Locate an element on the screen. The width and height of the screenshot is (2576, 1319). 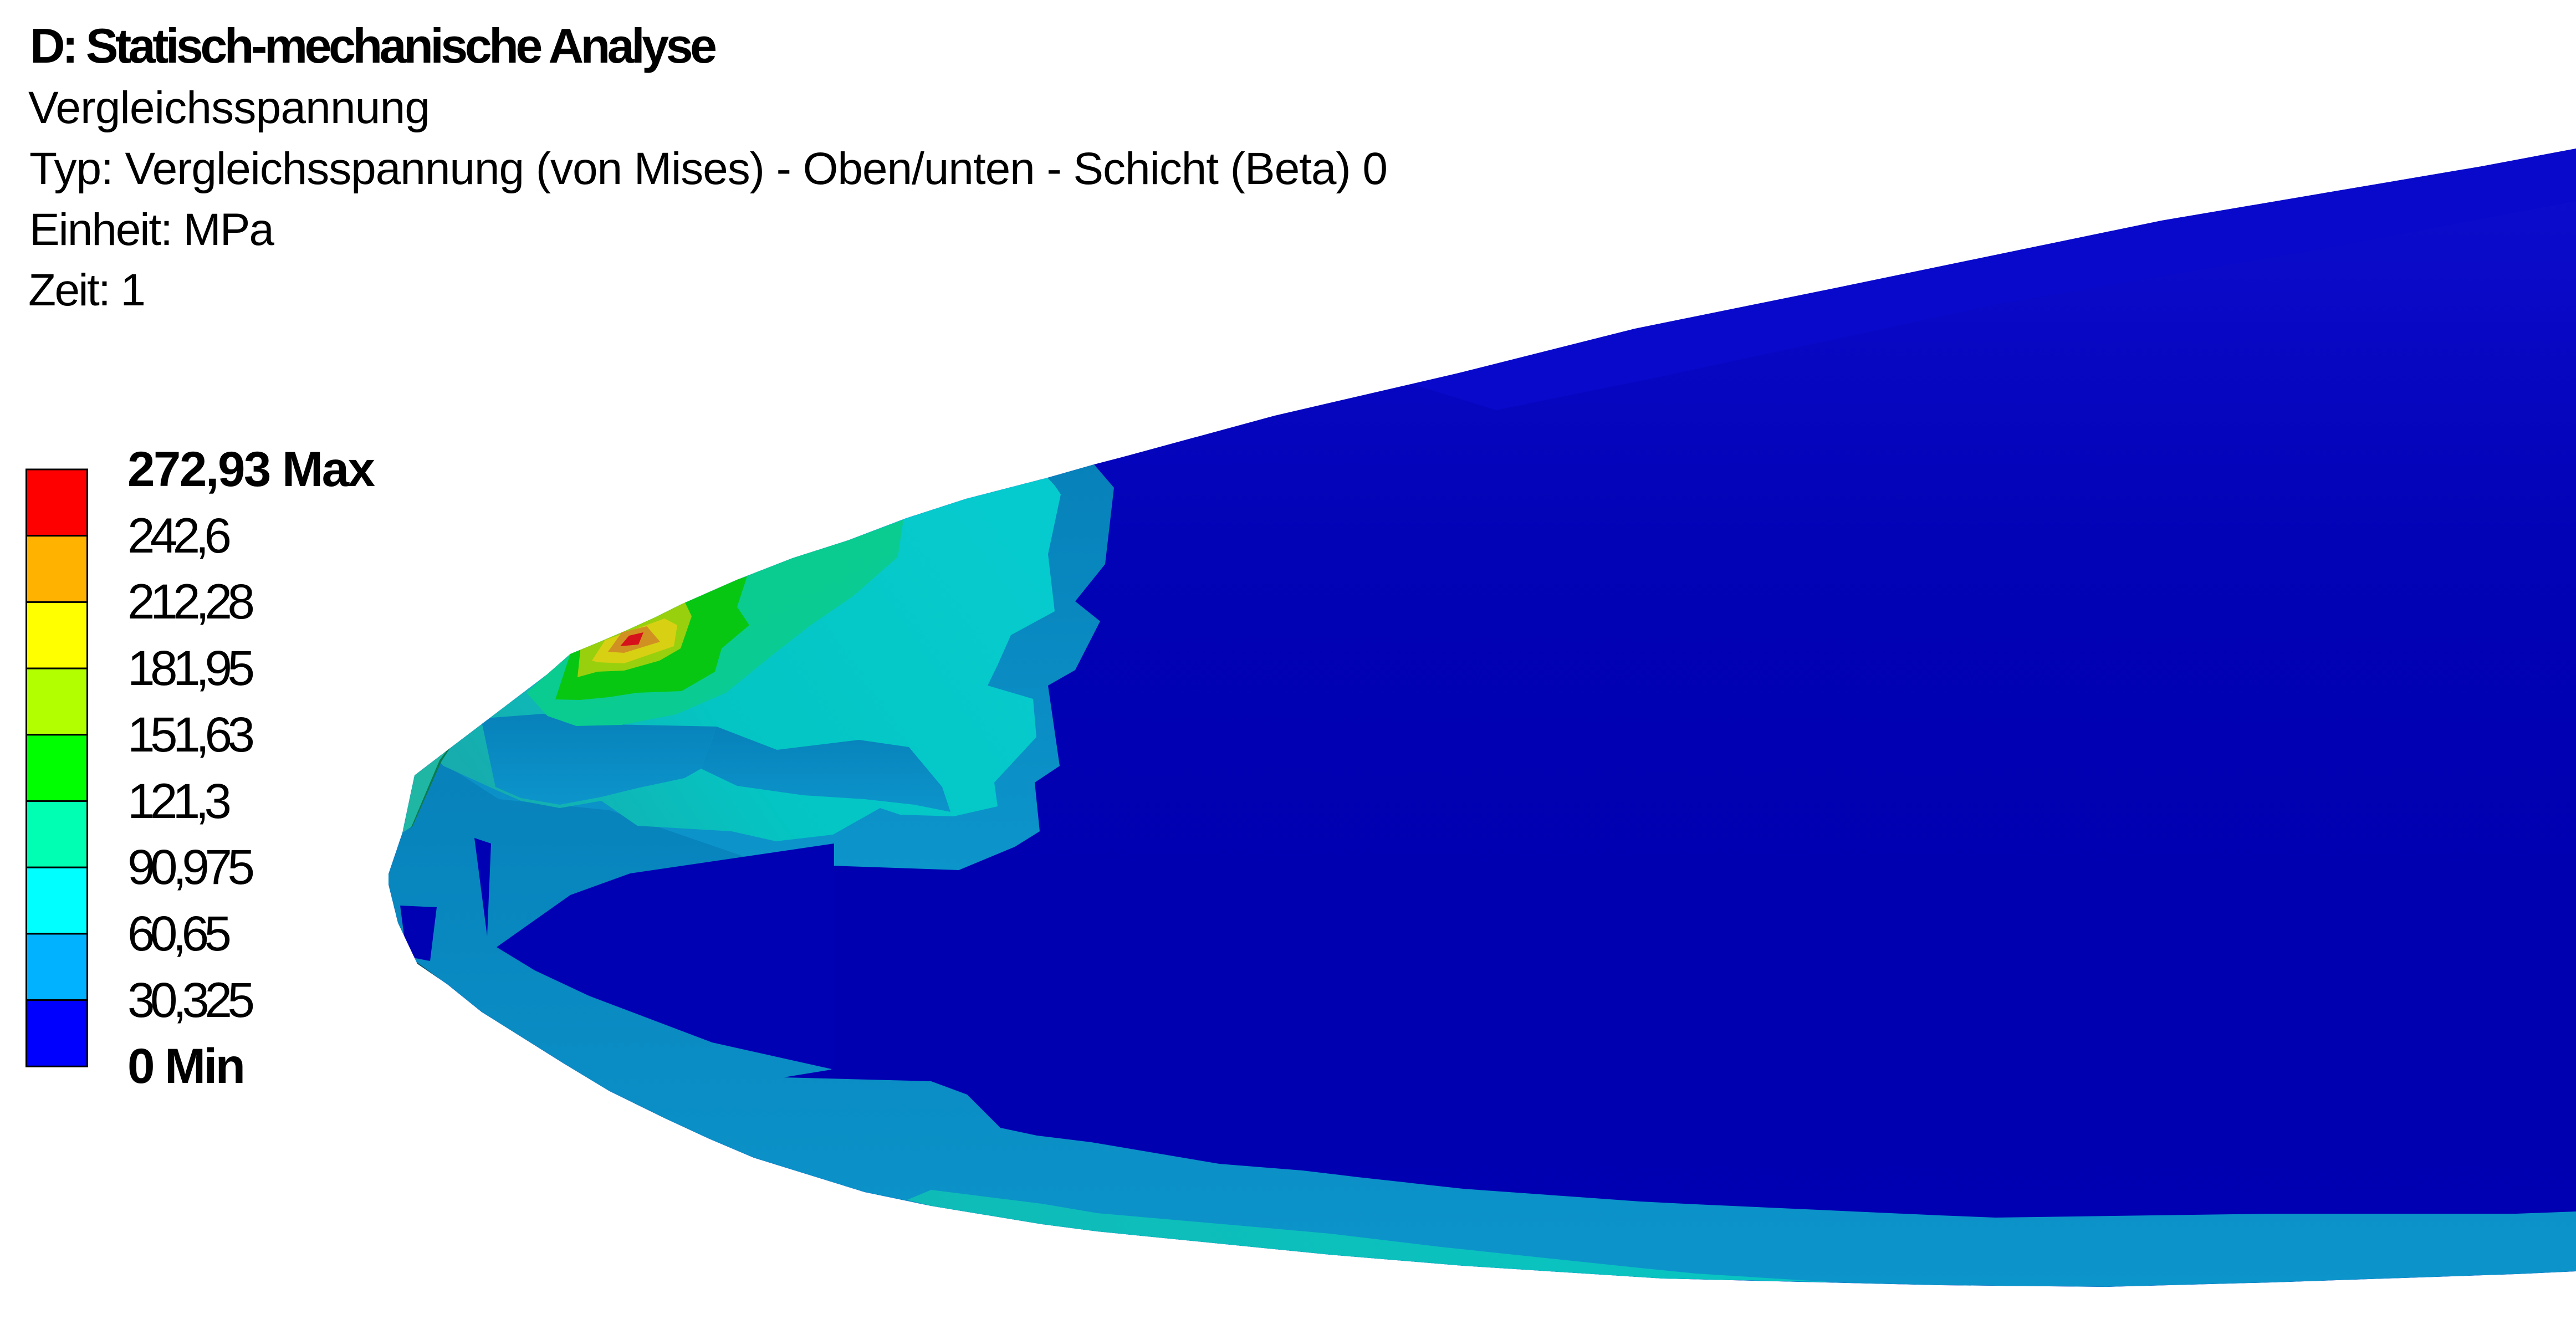
svg-text: 90,975 is located at coordinates (191, 866).